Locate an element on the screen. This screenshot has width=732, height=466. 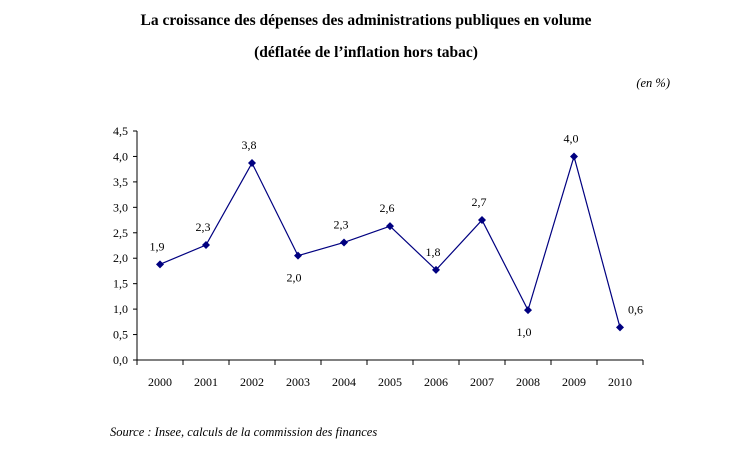
data-label: 2,0 is located at coordinates (294, 278).